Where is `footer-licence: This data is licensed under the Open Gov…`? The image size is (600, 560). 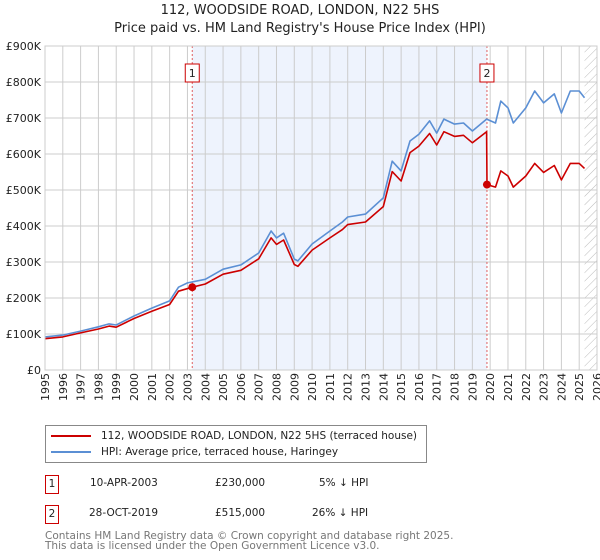
footer-licence: This data is licensed under the Open Gov… is located at coordinates (212, 546).